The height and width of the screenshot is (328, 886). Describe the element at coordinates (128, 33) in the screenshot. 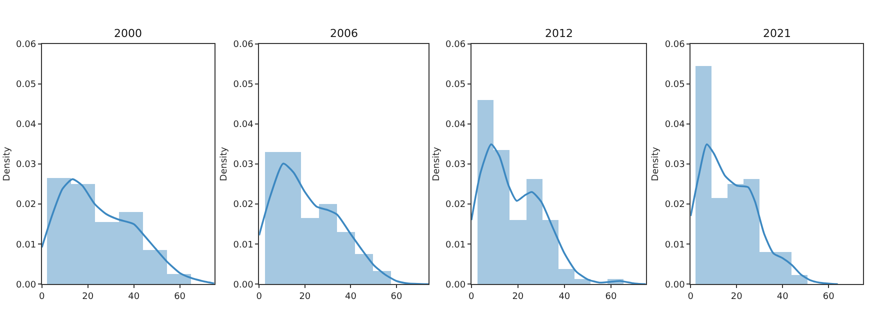

I see `chart-title: 2000` at that location.